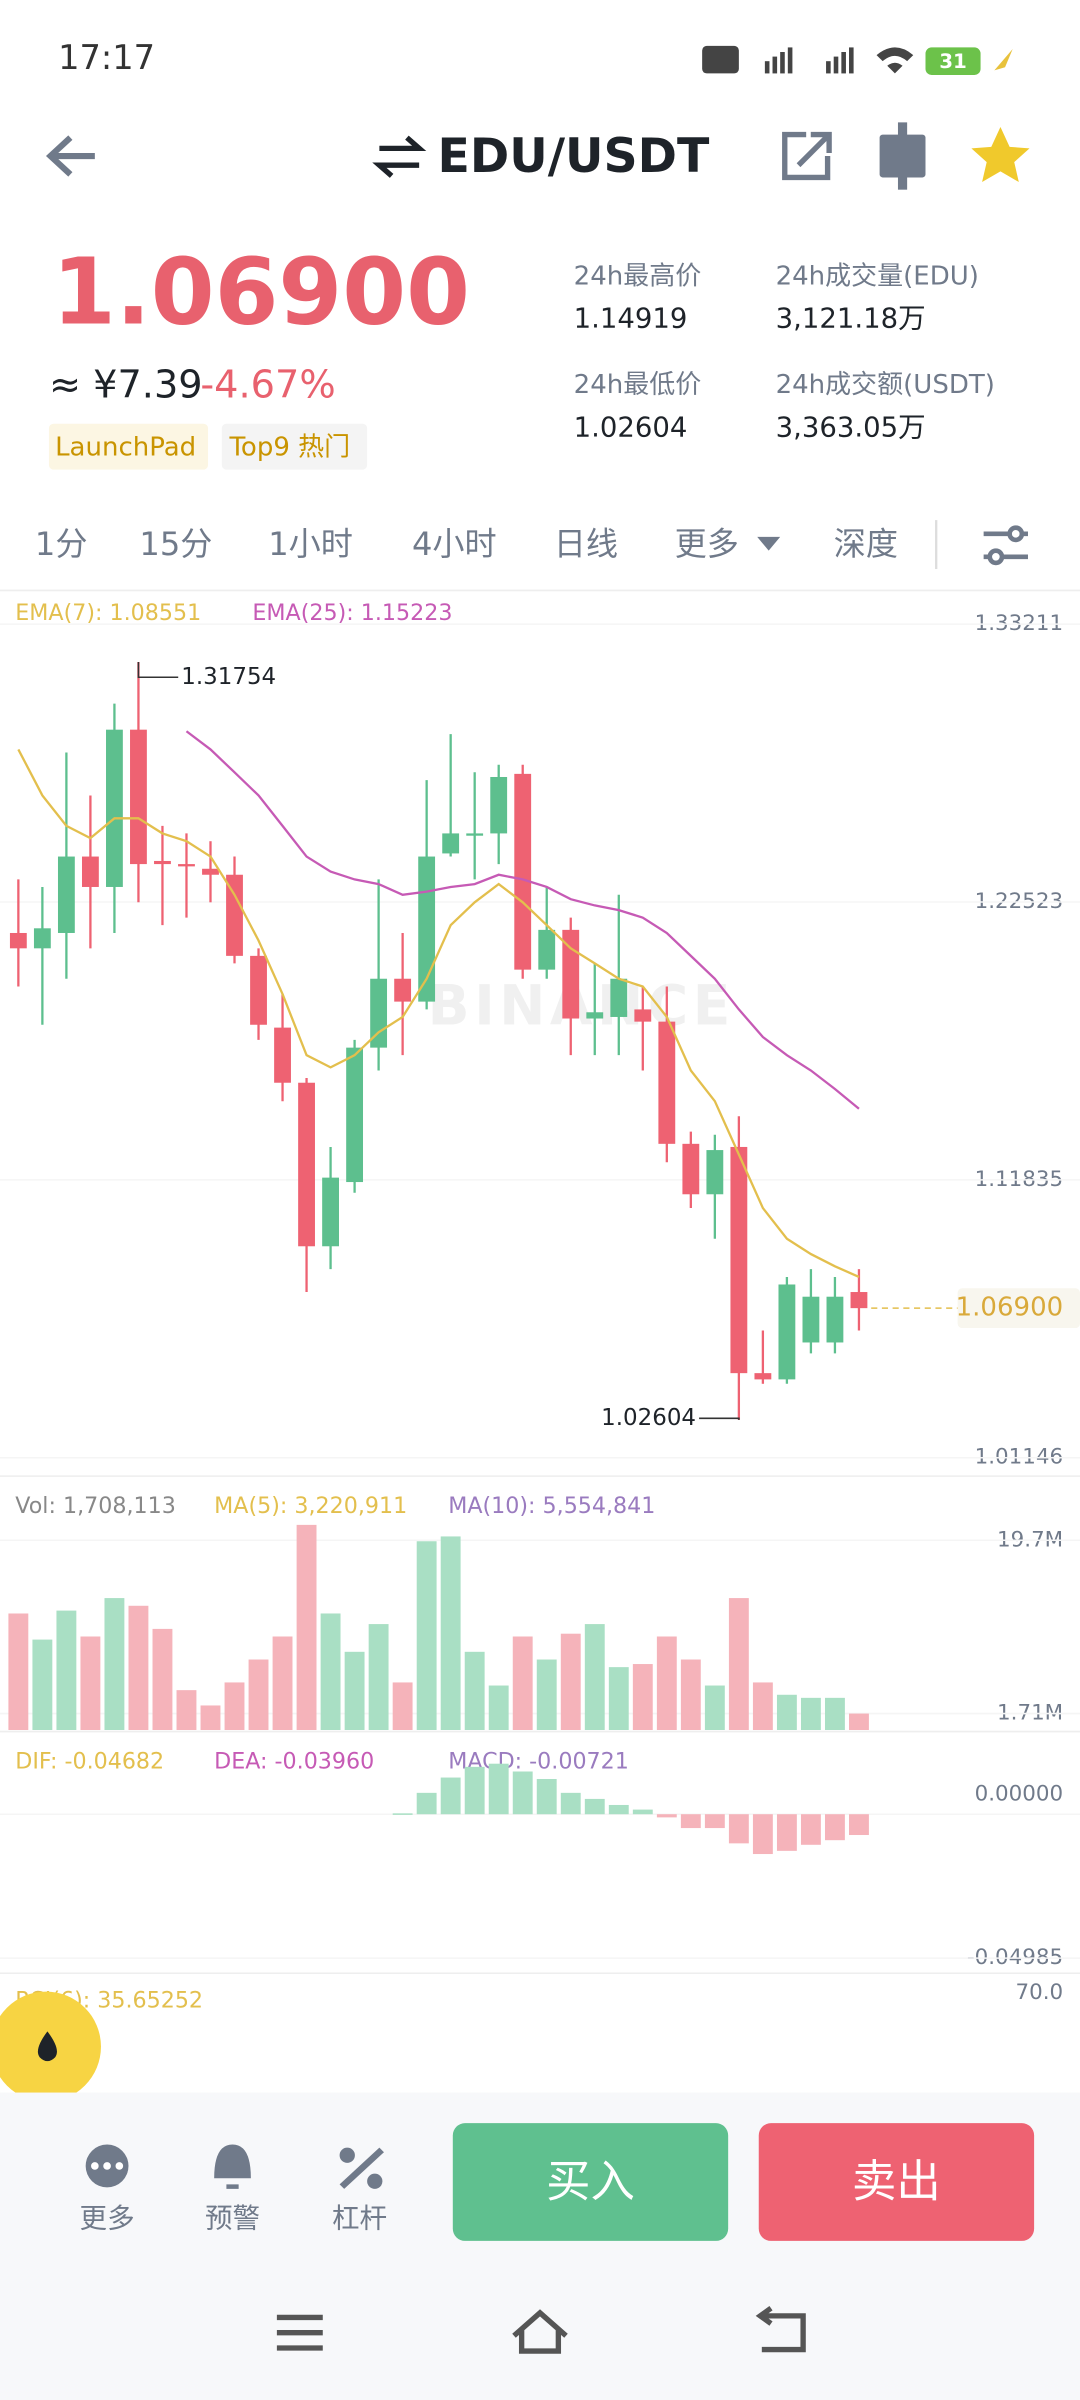 The image size is (1080, 2400). Describe the element at coordinates (267, 385) in the screenshot. I see `price-change: -4.67%` at that location.